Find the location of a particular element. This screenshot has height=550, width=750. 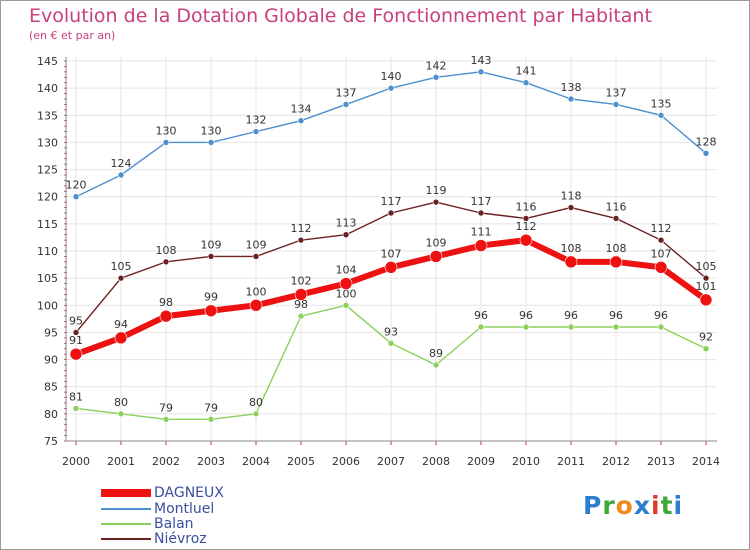

data-label-dagneux: 108 is located at coordinates (616, 248).